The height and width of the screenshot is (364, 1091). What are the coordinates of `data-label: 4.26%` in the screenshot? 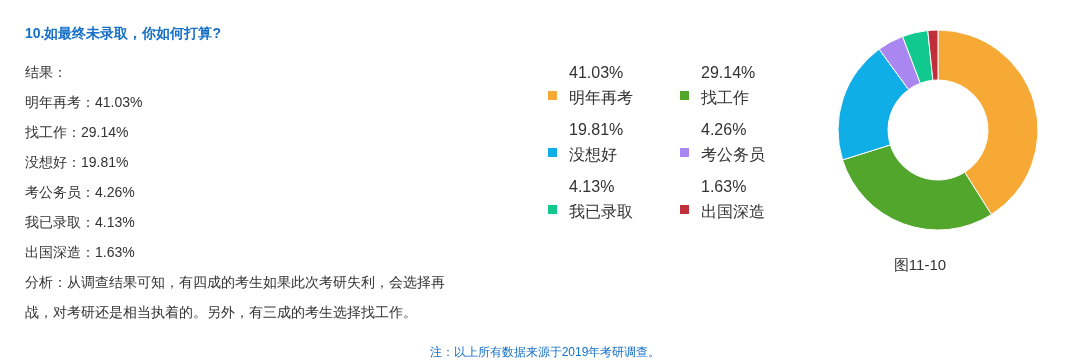 It's located at (724, 129).